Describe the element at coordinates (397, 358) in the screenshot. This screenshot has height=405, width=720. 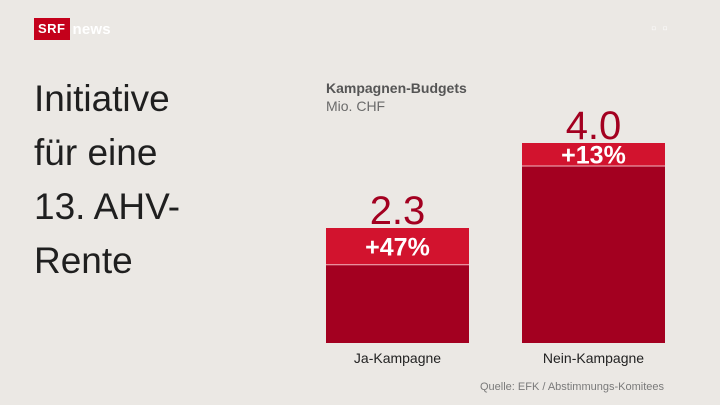
I see `category-label-1: Ja-Kampagne` at that location.